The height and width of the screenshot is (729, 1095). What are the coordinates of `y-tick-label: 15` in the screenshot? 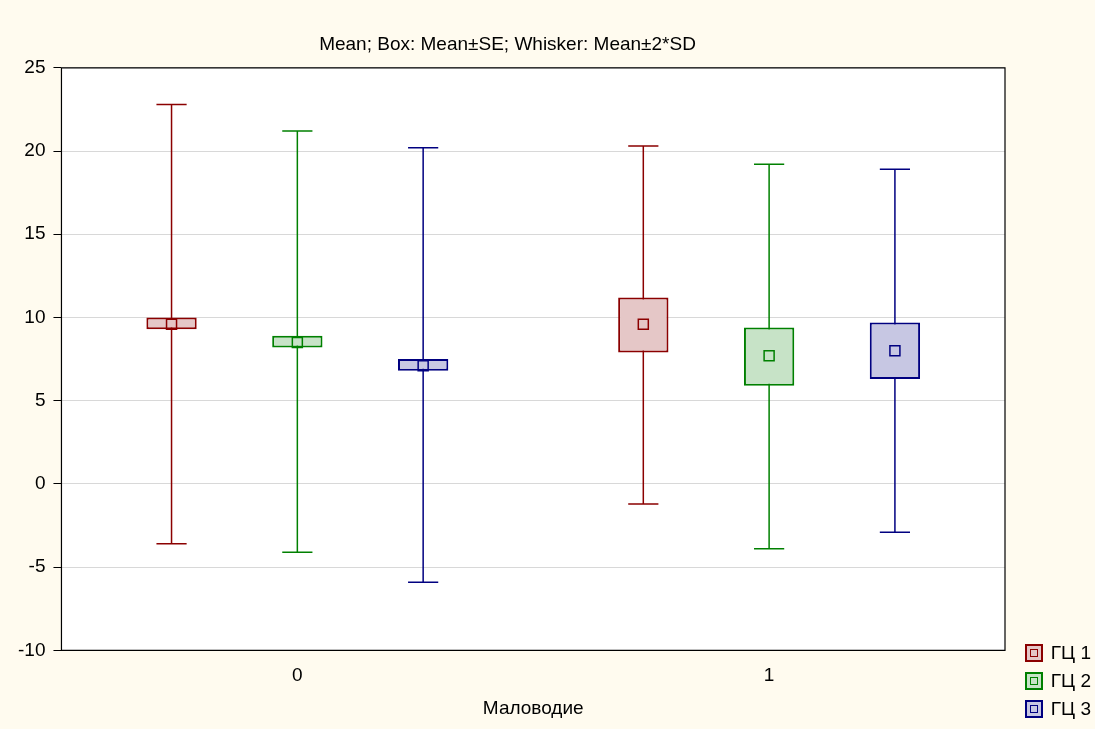 It's located at (35, 233).